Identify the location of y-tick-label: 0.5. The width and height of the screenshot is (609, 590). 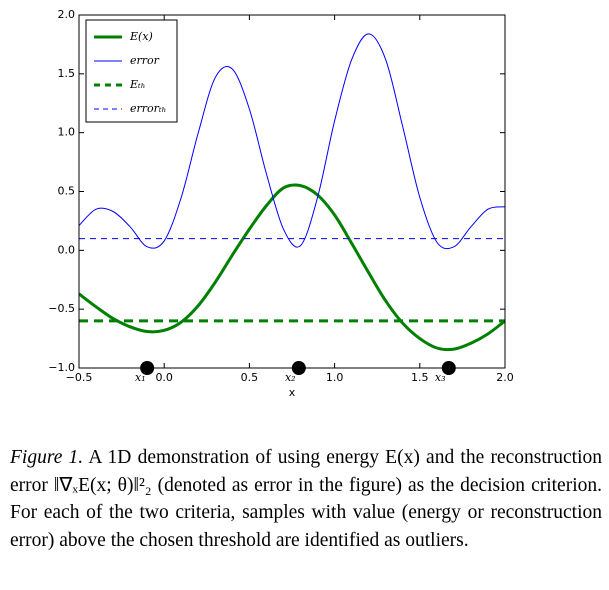
(67, 191).